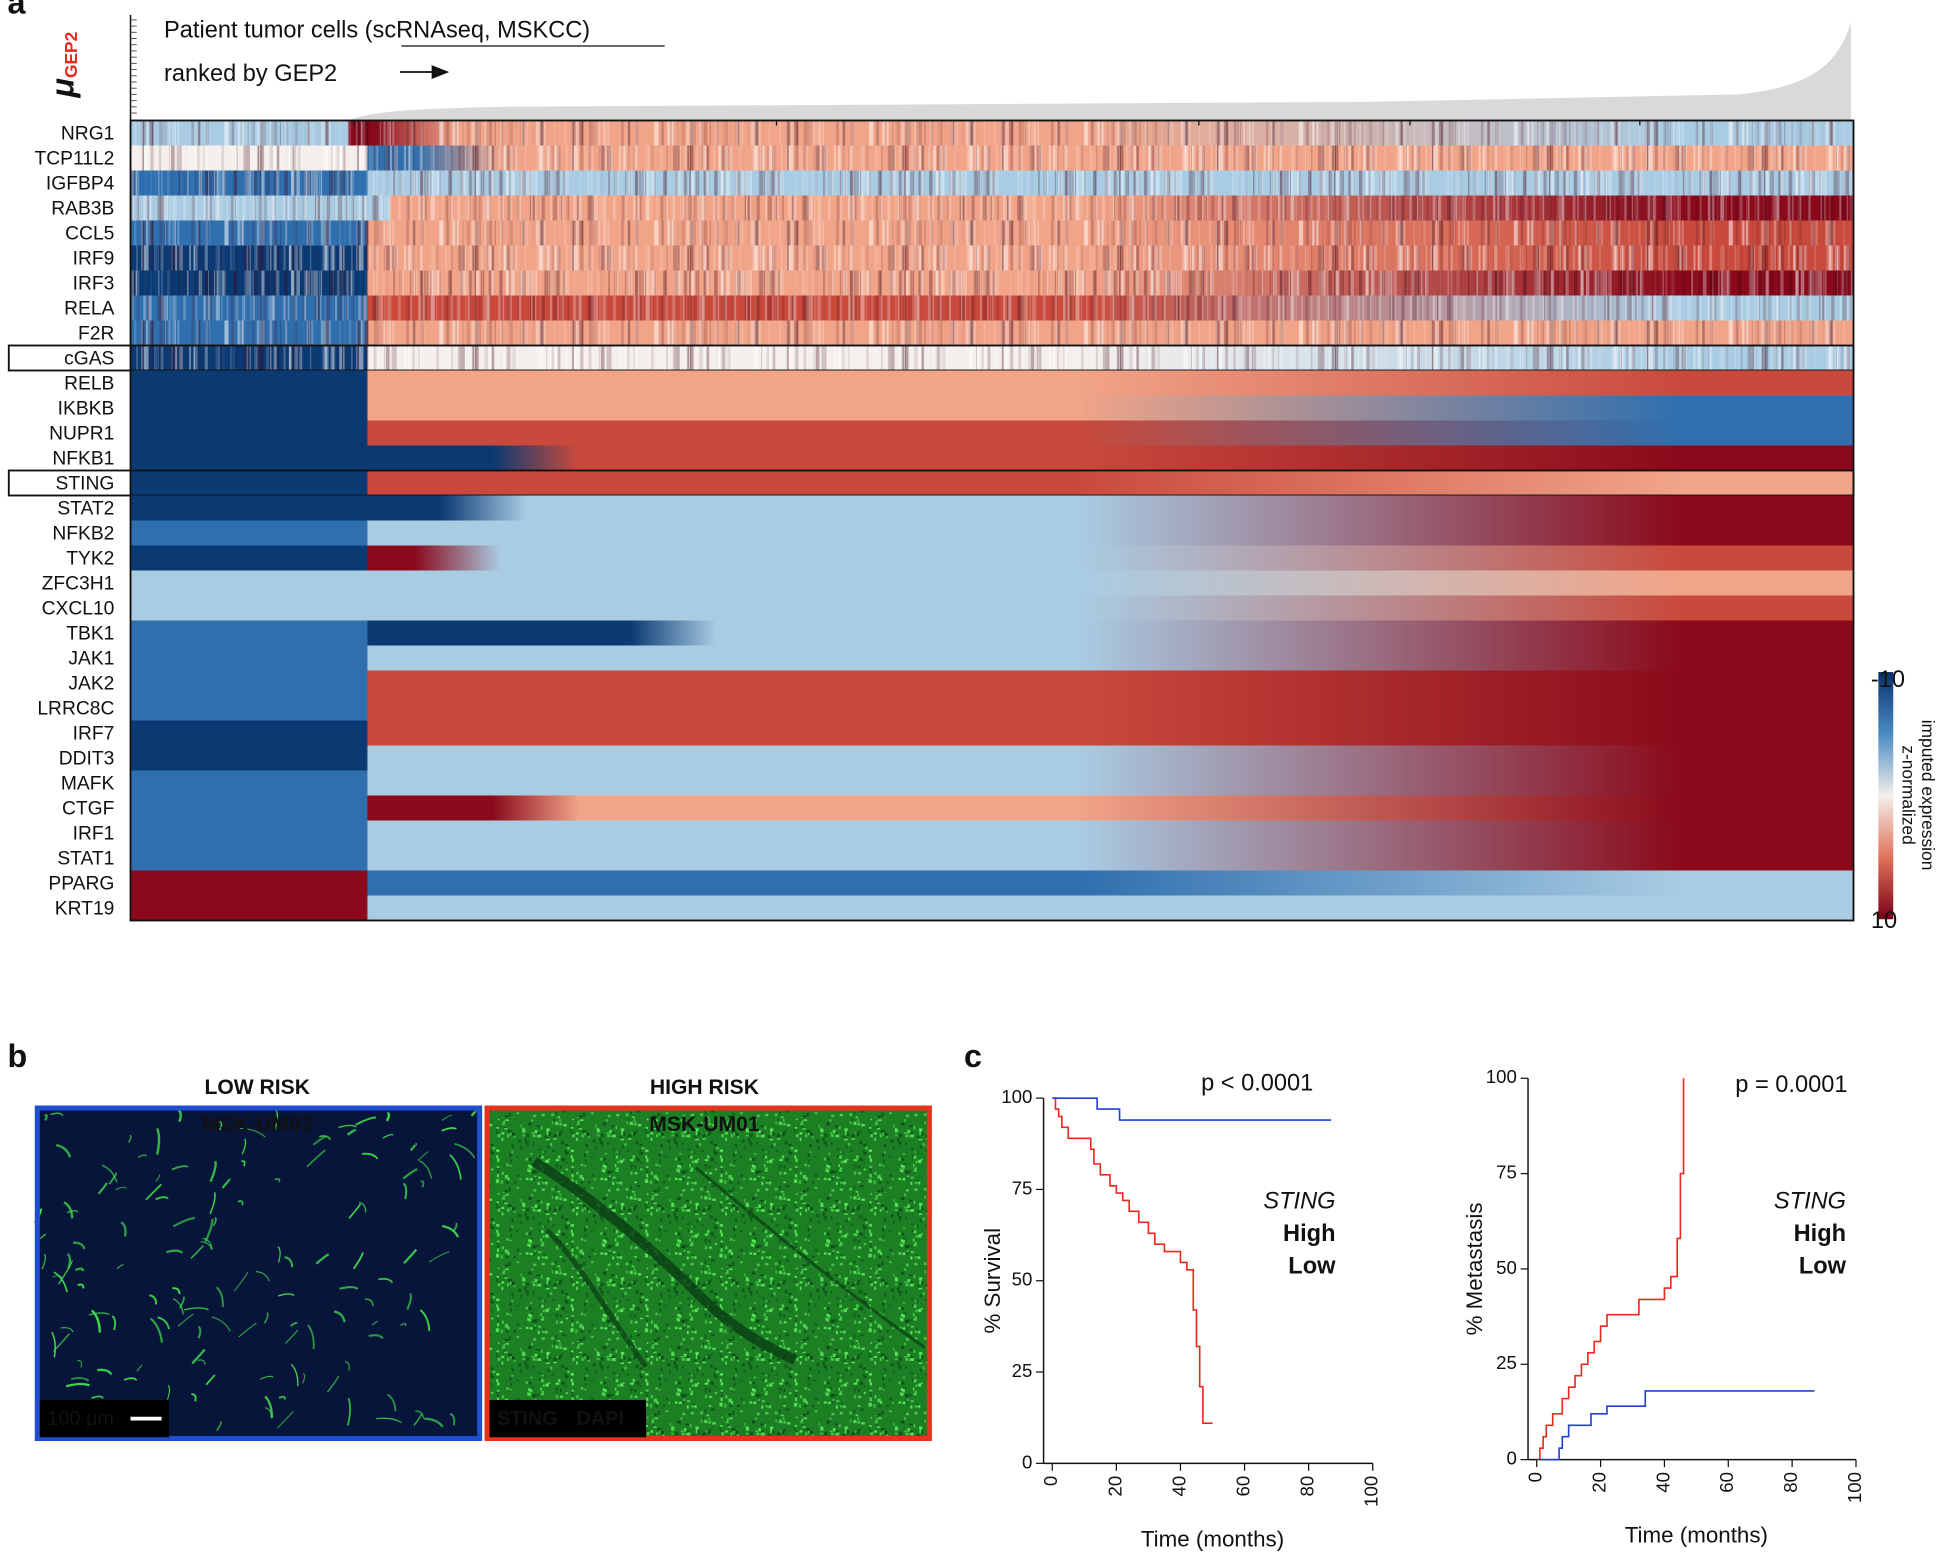  Describe the element at coordinates (1888, 680) in the screenshot. I see `colorbar-tick-label: -10` at that location.